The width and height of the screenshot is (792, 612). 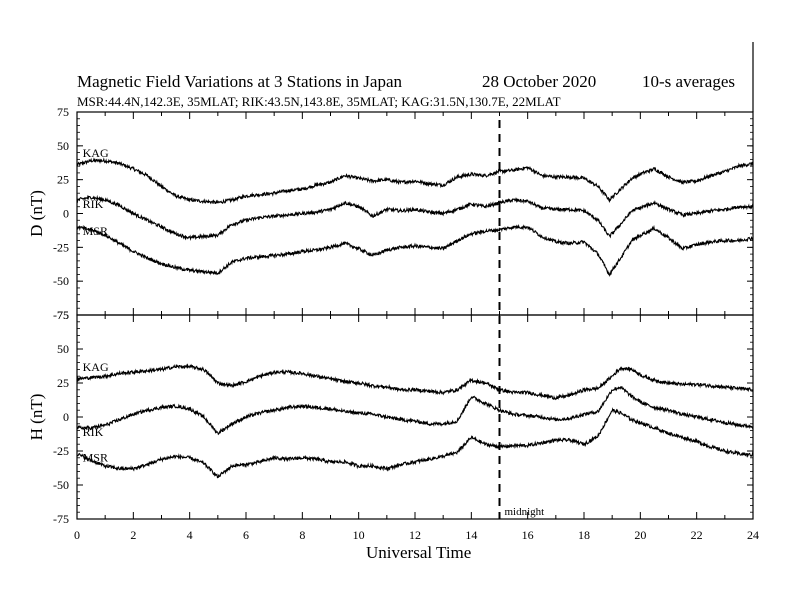 I want to click on x-tick-label: 12, so click(x=415, y=535).